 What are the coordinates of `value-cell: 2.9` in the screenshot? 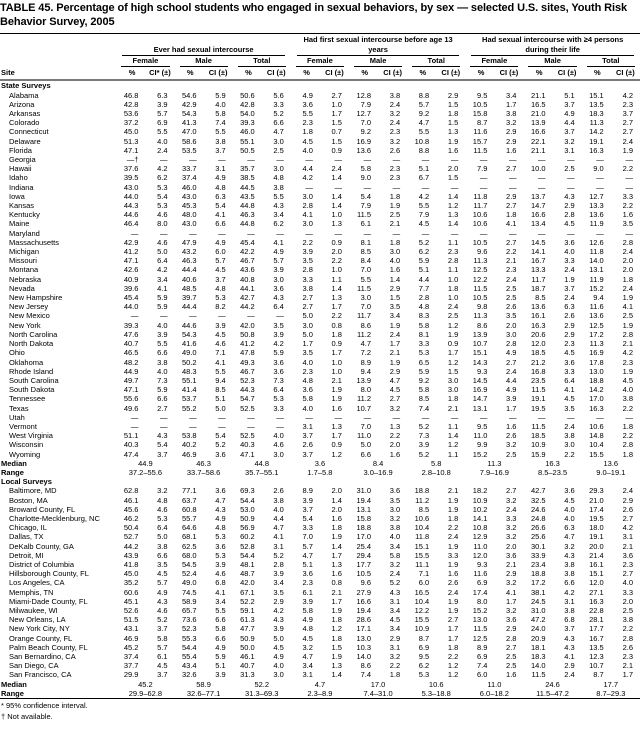 It's located at (511, 141).